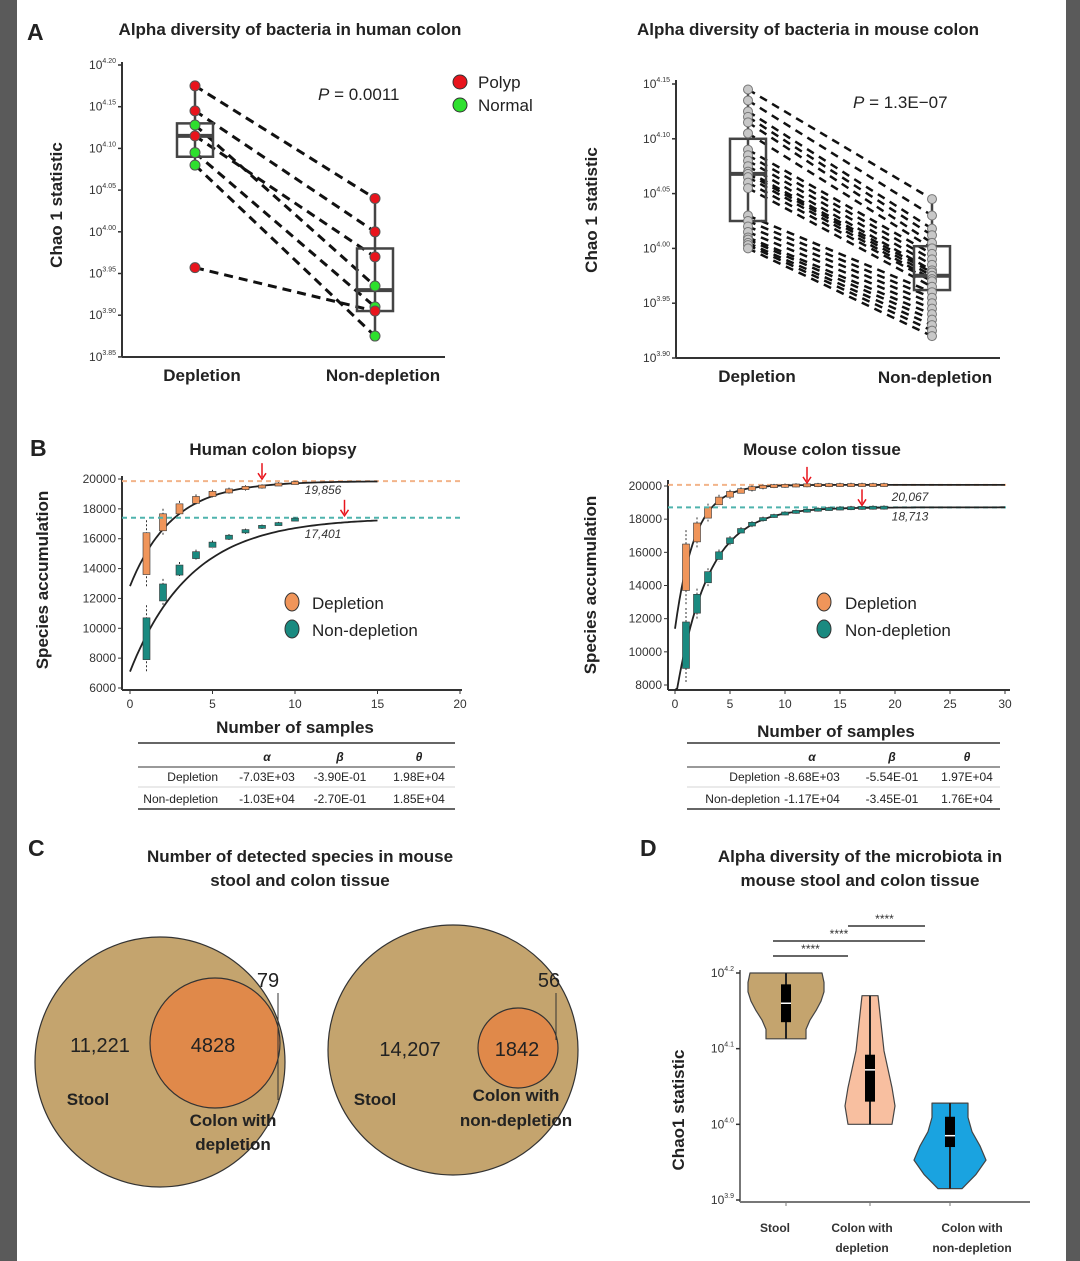  What do you see at coordinates (775, 1228) in the screenshot?
I see `d-xcat-label: Stool` at bounding box center [775, 1228].